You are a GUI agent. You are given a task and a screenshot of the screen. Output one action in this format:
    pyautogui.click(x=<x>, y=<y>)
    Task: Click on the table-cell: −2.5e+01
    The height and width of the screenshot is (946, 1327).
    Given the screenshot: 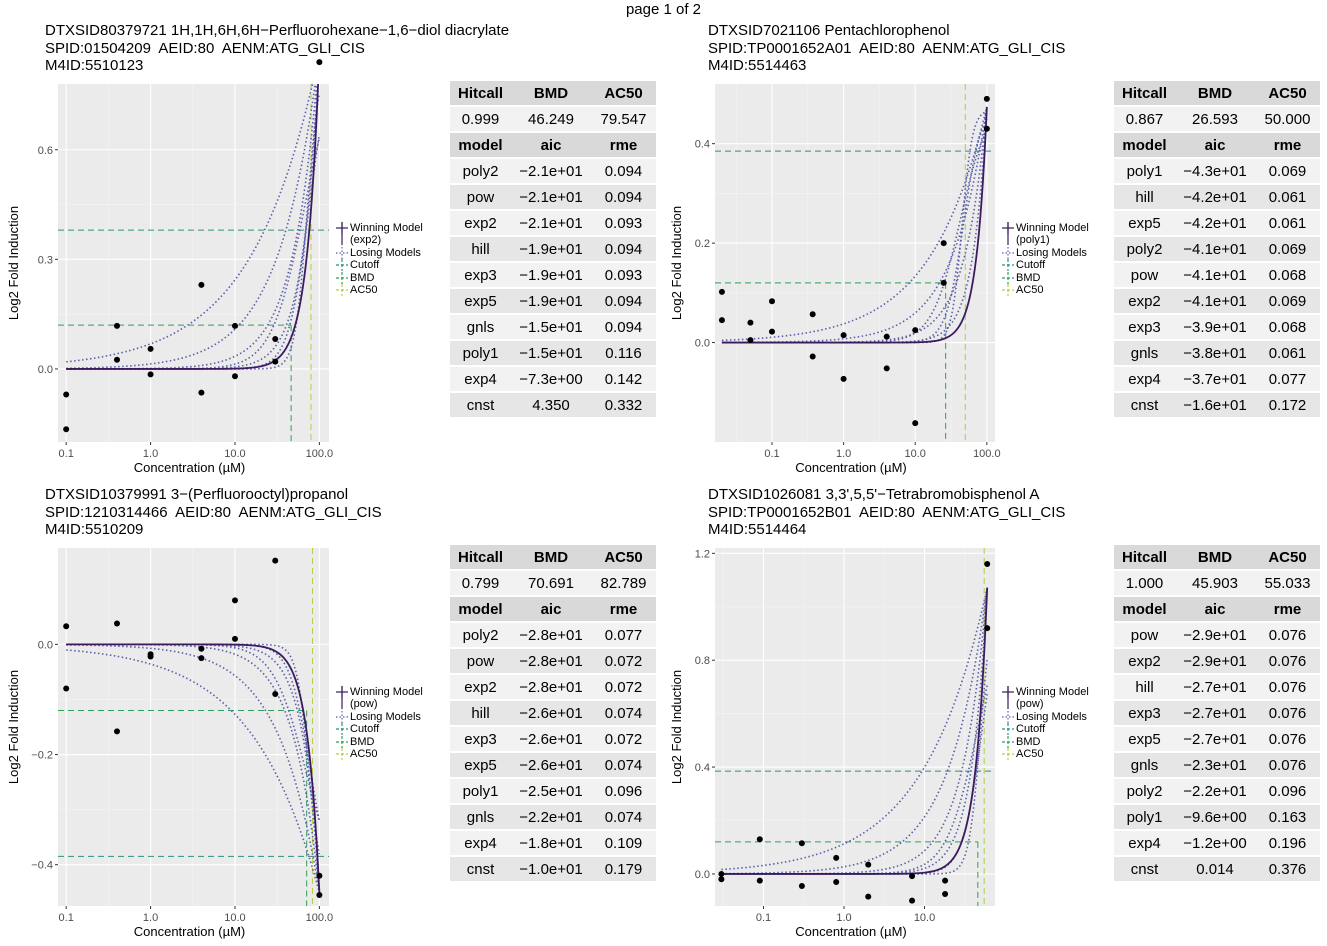 What is the action you would take?
    pyautogui.click(x=551, y=791)
    